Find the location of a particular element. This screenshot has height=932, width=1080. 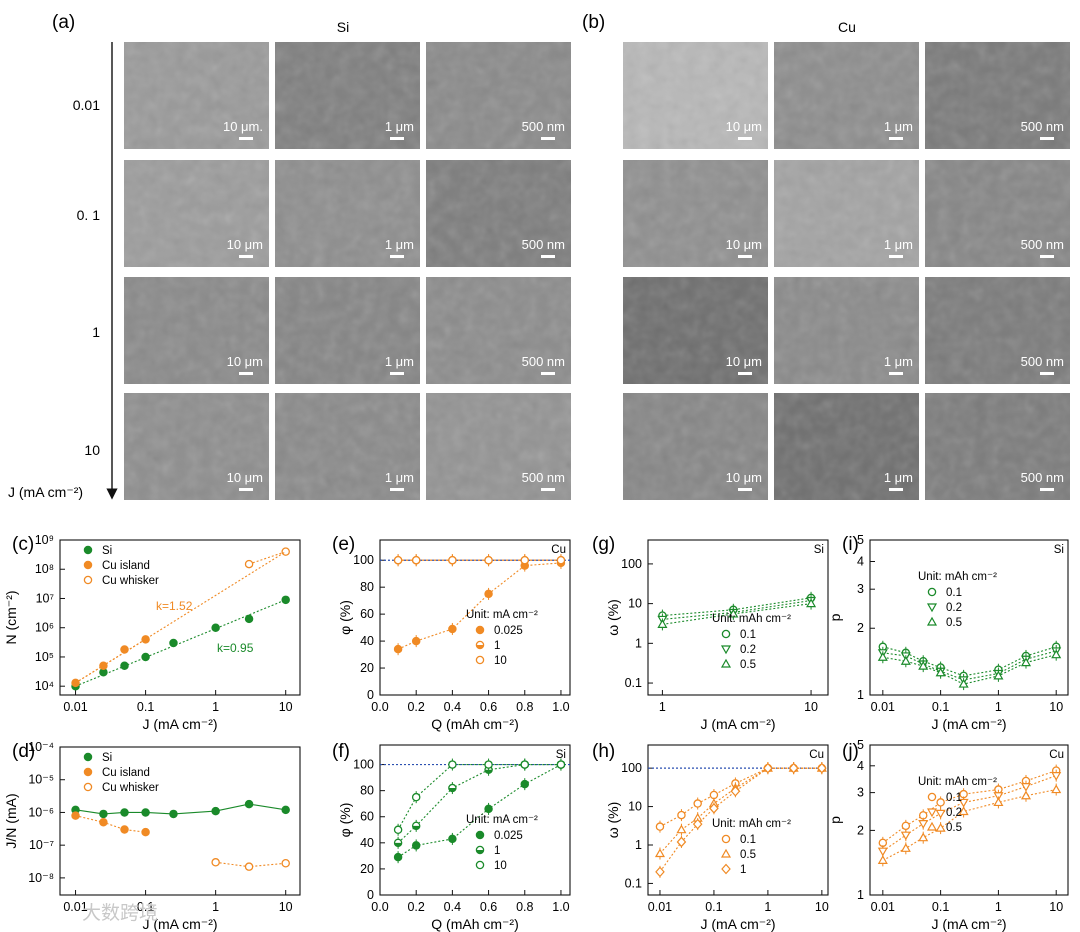

x-tick-label: 0.8 is located at coordinates (524, 907).